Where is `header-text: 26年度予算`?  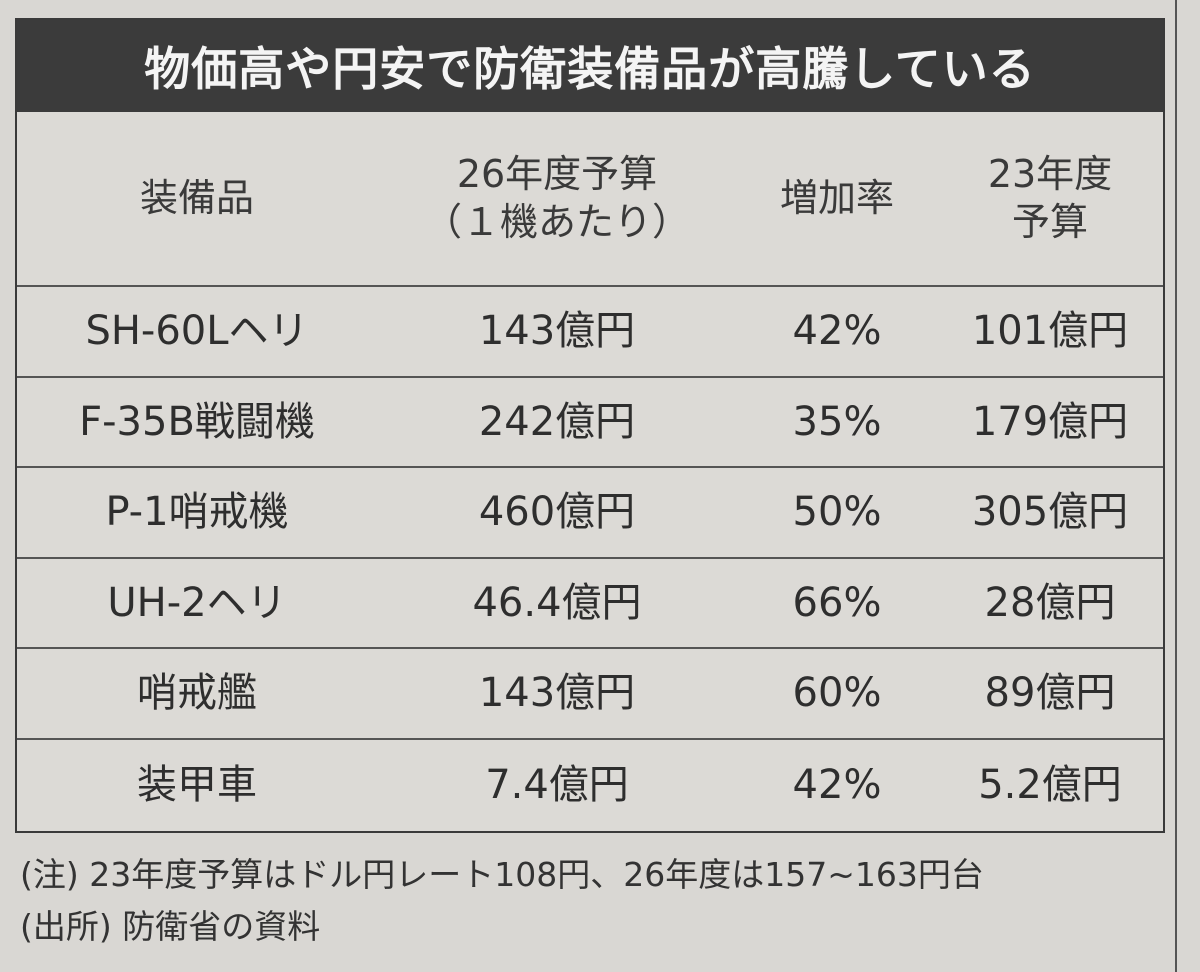 header-text: 26年度予算 is located at coordinates (557, 174).